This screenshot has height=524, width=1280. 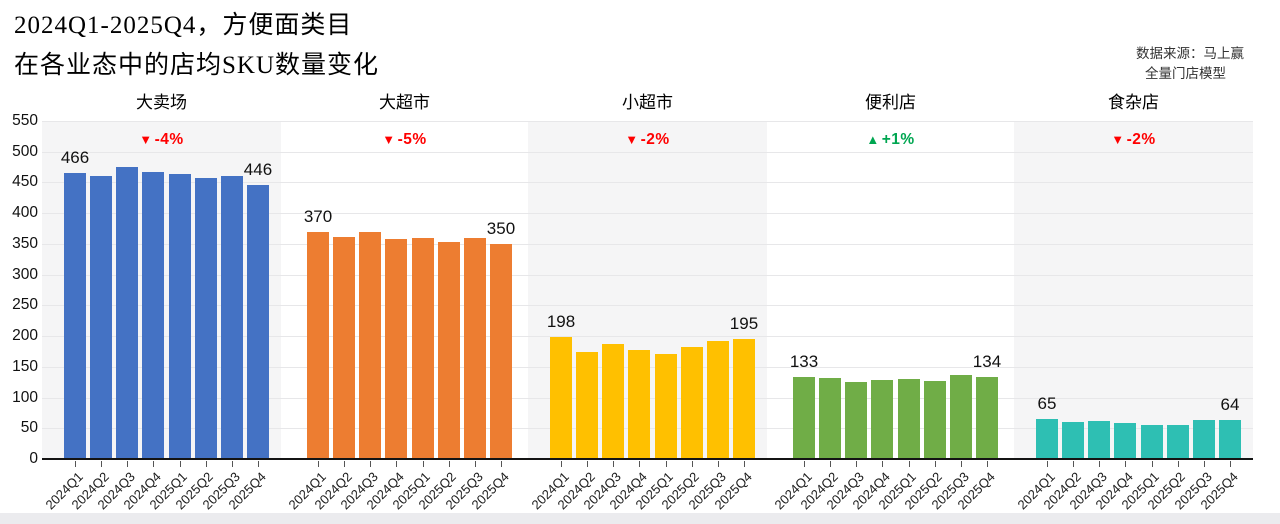 I want to click on data-source-line1: 数据来源：马上赢, so click(x=1190, y=53).